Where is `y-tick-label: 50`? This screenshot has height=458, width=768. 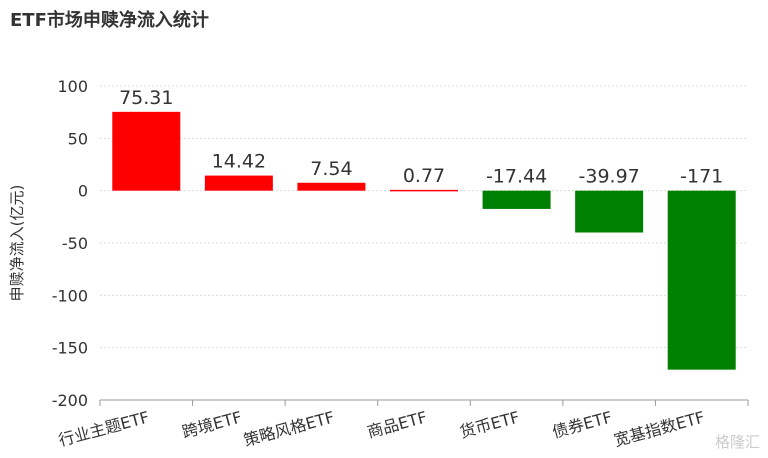 y-tick-label: 50 is located at coordinates (78, 138).